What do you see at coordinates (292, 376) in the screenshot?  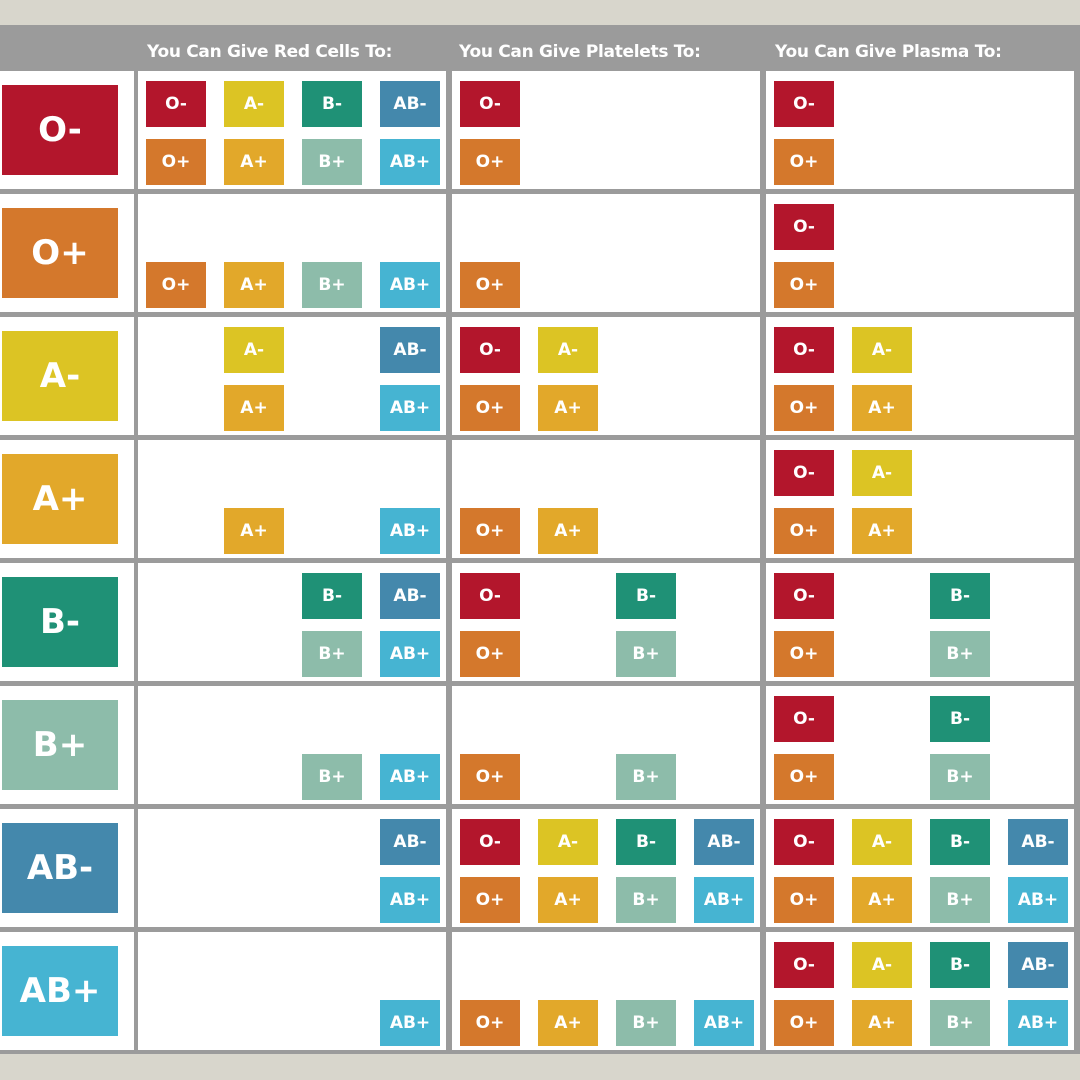 I see `red-cells-cell: A- AB- A+ AB+` at bounding box center [292, 376].